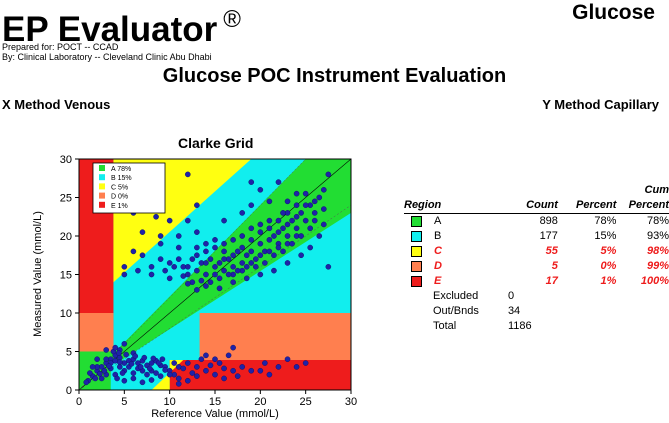 Image resolution: width=669 pixels, height=423 pixels. Describe the element at coordinates (438, 251) in the screenshot. I see `region-label: C` at that location.